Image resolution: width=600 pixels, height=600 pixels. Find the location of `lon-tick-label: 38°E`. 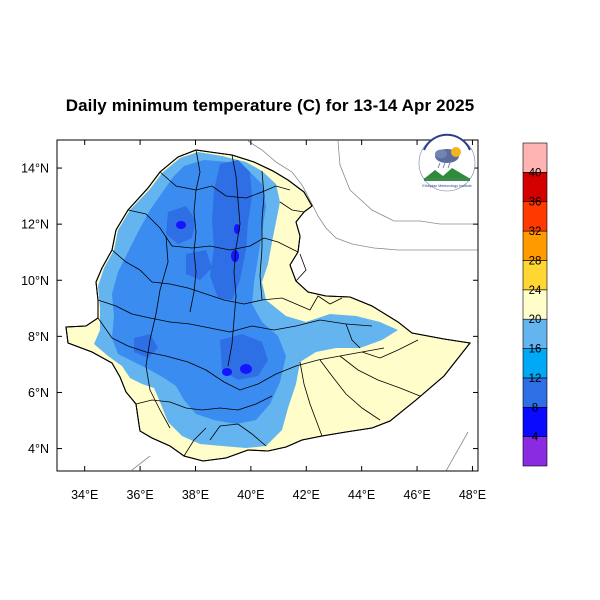

lon-tick-label: 38°E is located at coordinates (195, 495).